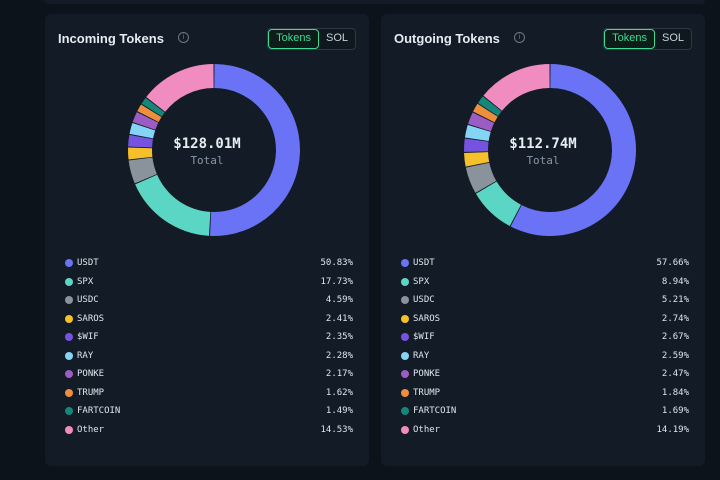 This screenshot has width=720, height=480. Describe the element at coordinates (543, 144) in the screenshot. I see `total-value: $112.74M` at that location.